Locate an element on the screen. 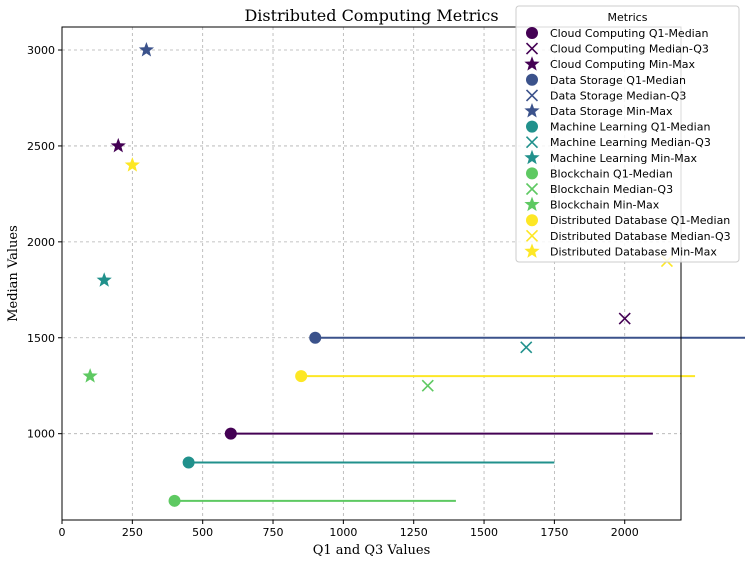  legend-title: Metrics is located at coordinates (628, 17).